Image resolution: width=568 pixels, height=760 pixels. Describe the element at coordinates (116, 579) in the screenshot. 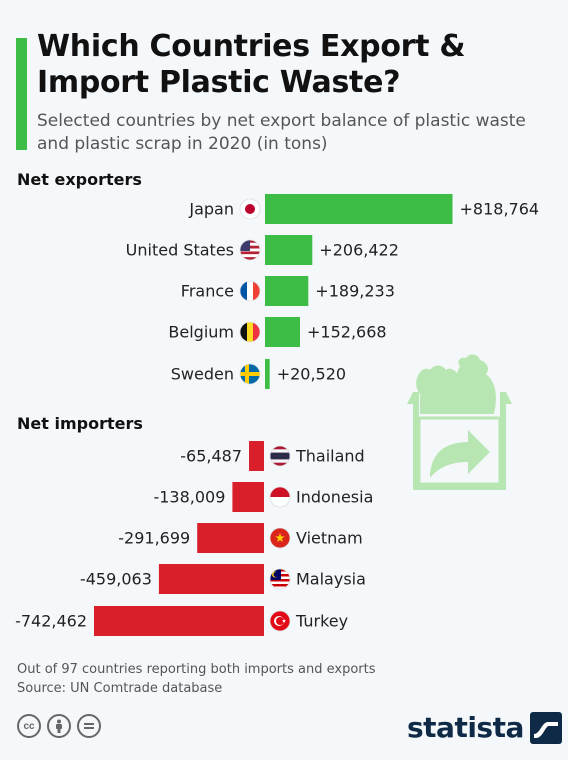

I see `value-label-malaysia: -459,063` at that location.